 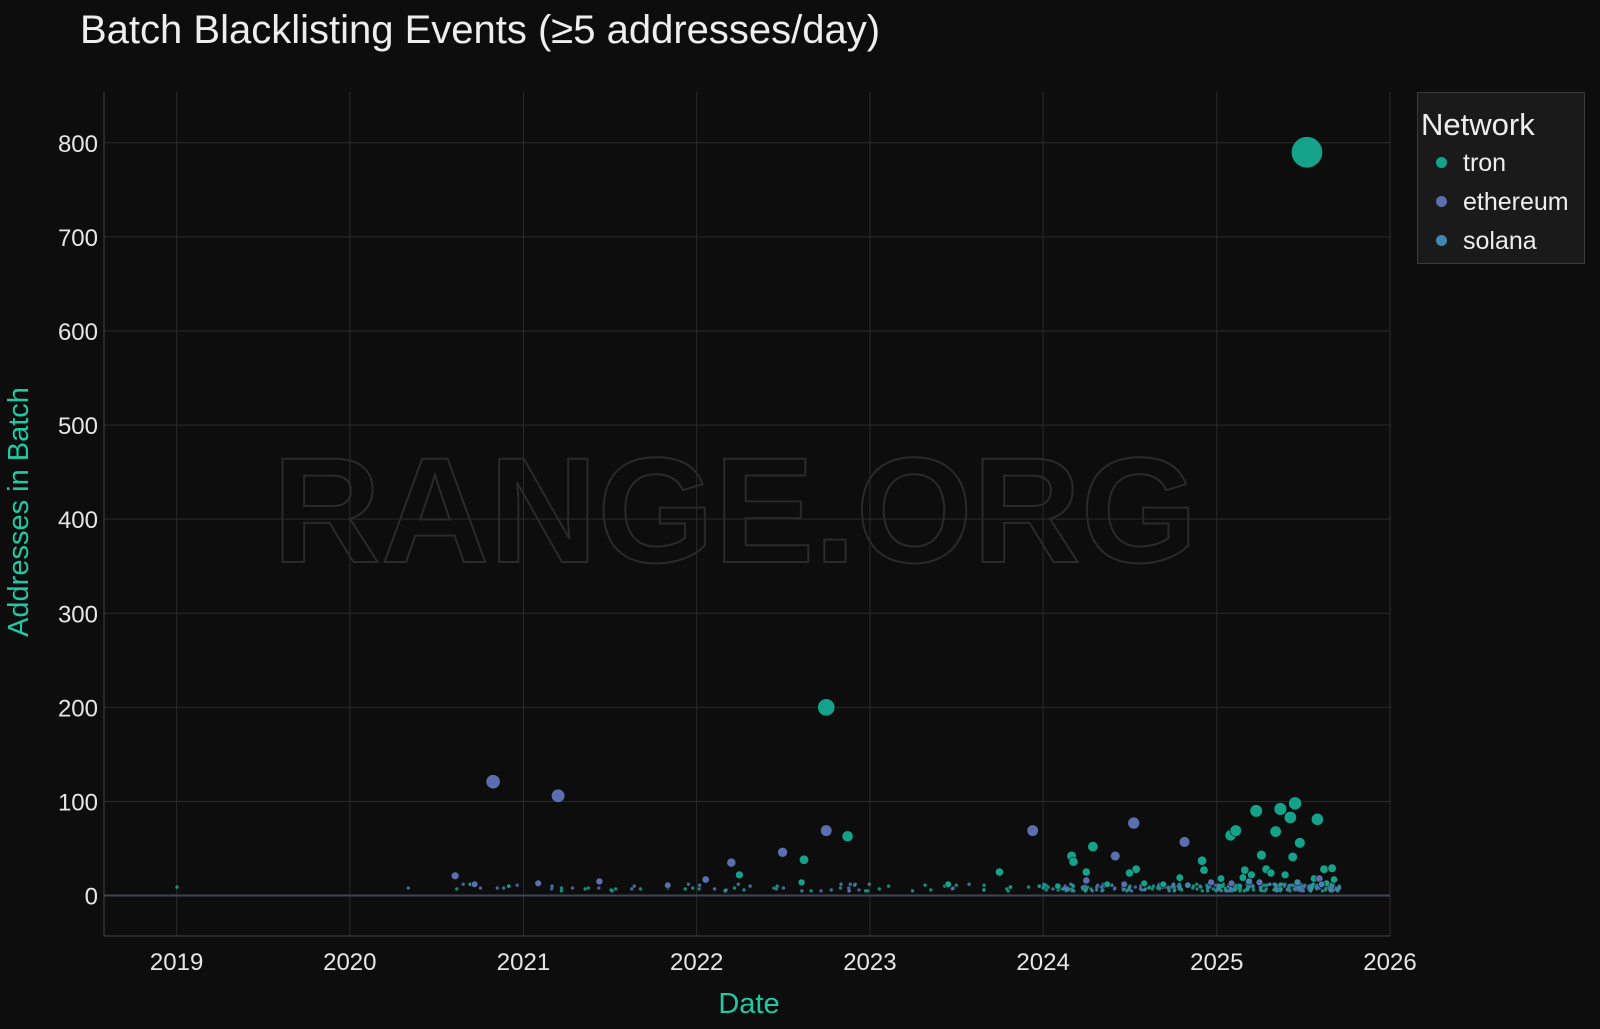 I want to click on legend-item-ethereum: ethereum, so click(x=1502, y=202).